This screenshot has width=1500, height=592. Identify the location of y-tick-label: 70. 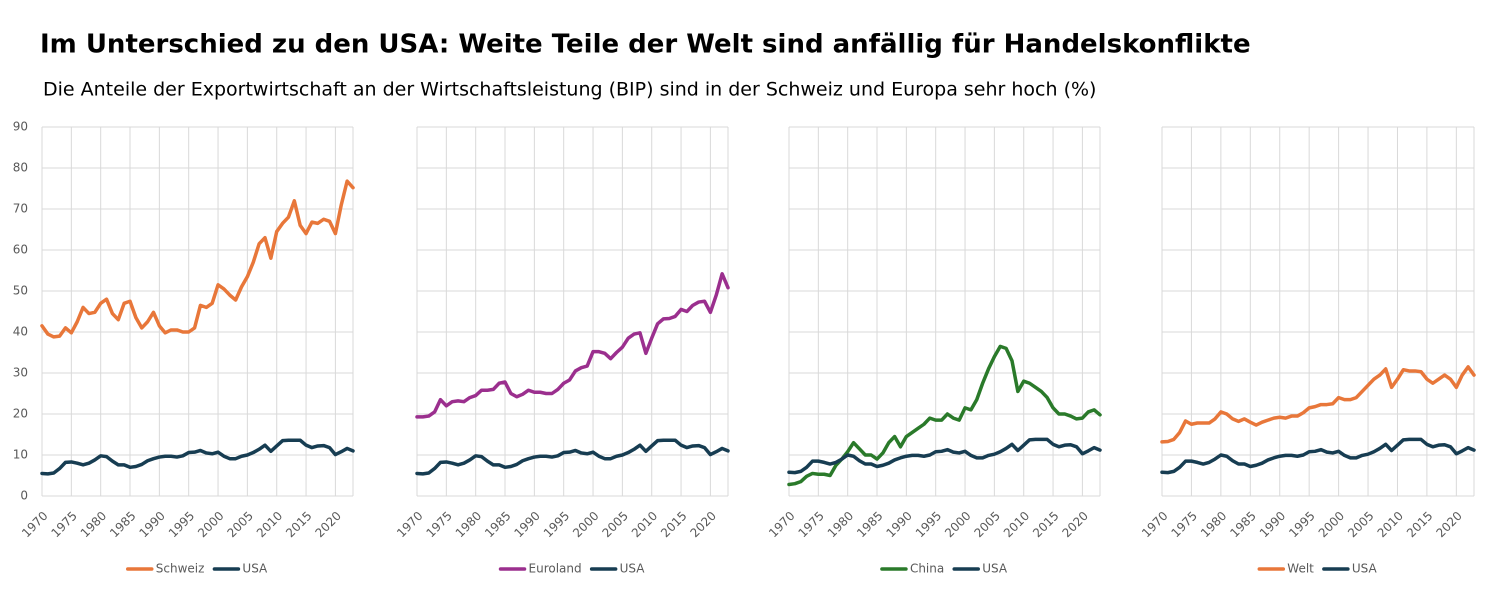
(20, 209).